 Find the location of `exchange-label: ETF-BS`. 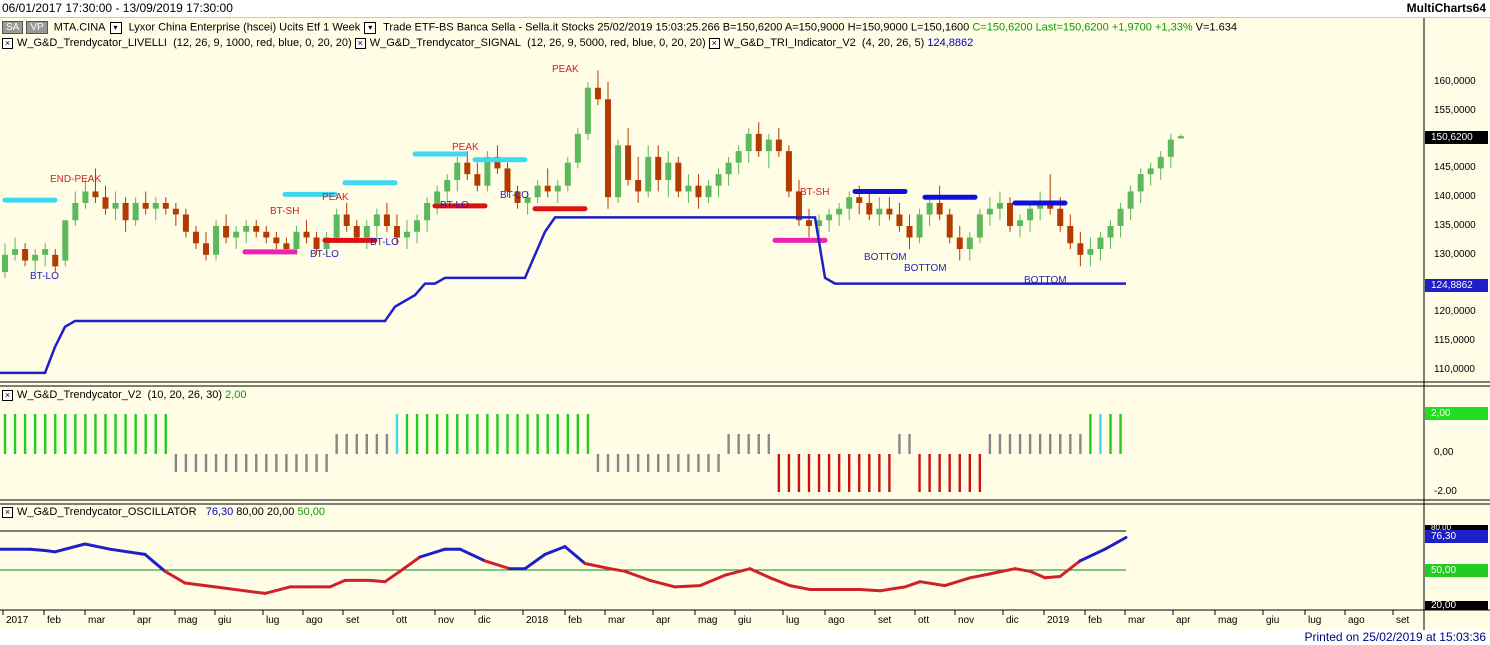

exchange-label: ETF-BS is located at coordinates (434, 27).